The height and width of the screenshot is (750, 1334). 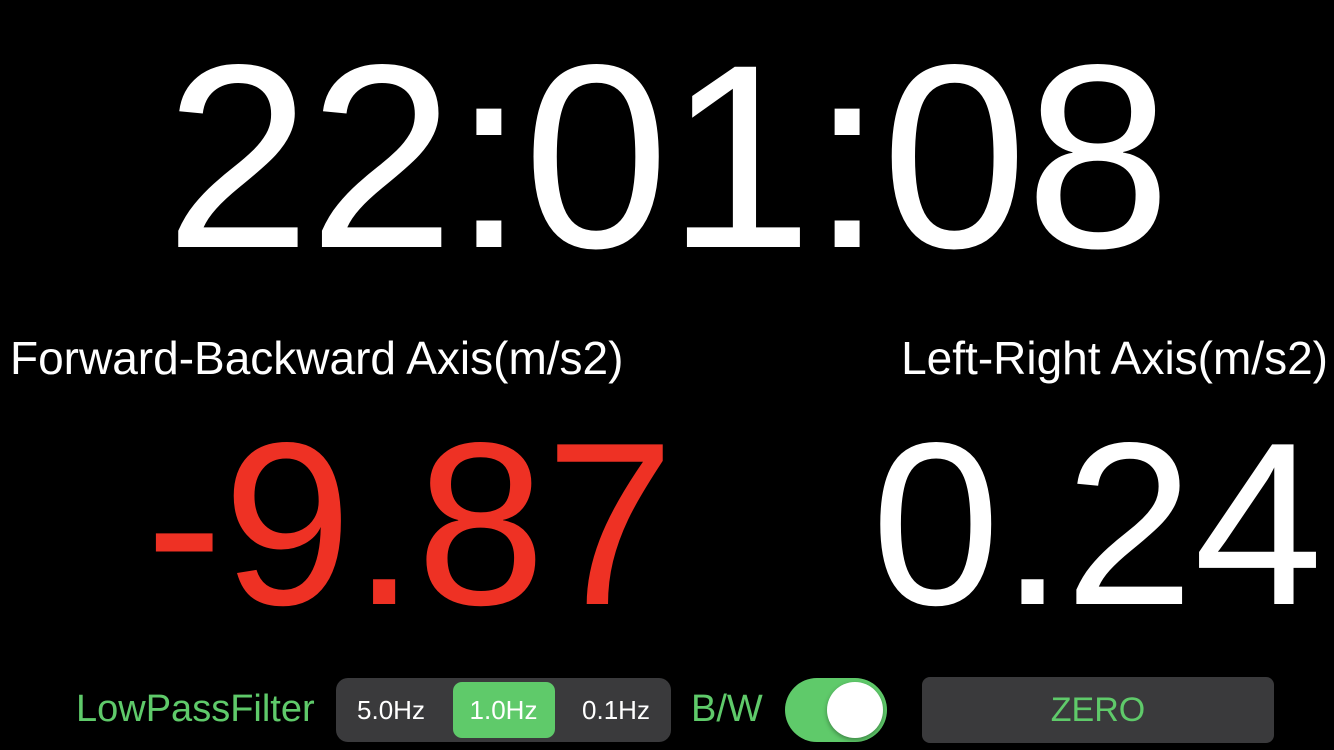 I want to click on filter-option-0-1hz: 0.1Hz, so click(x=616, y=710).